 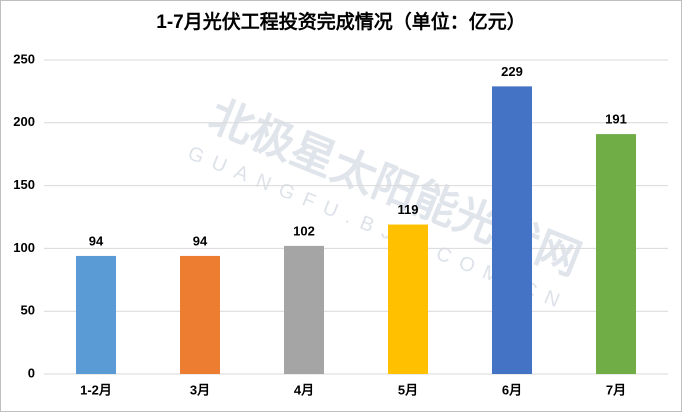 I want to click on value-label: 229, so click(x=512, y=71).